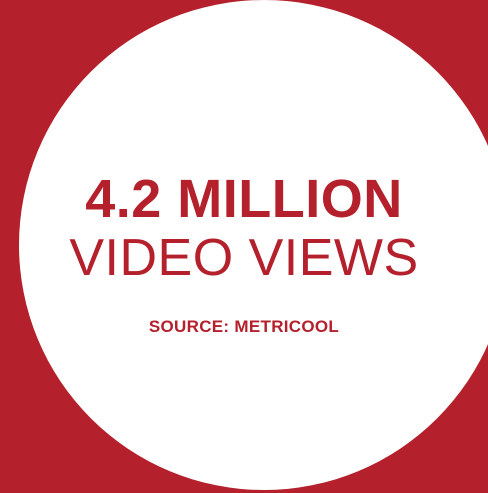  Describe the element at coordinates (244, 258) in the screenshot. I see `stat-subhead: VIDEO VIEWS` at that location.